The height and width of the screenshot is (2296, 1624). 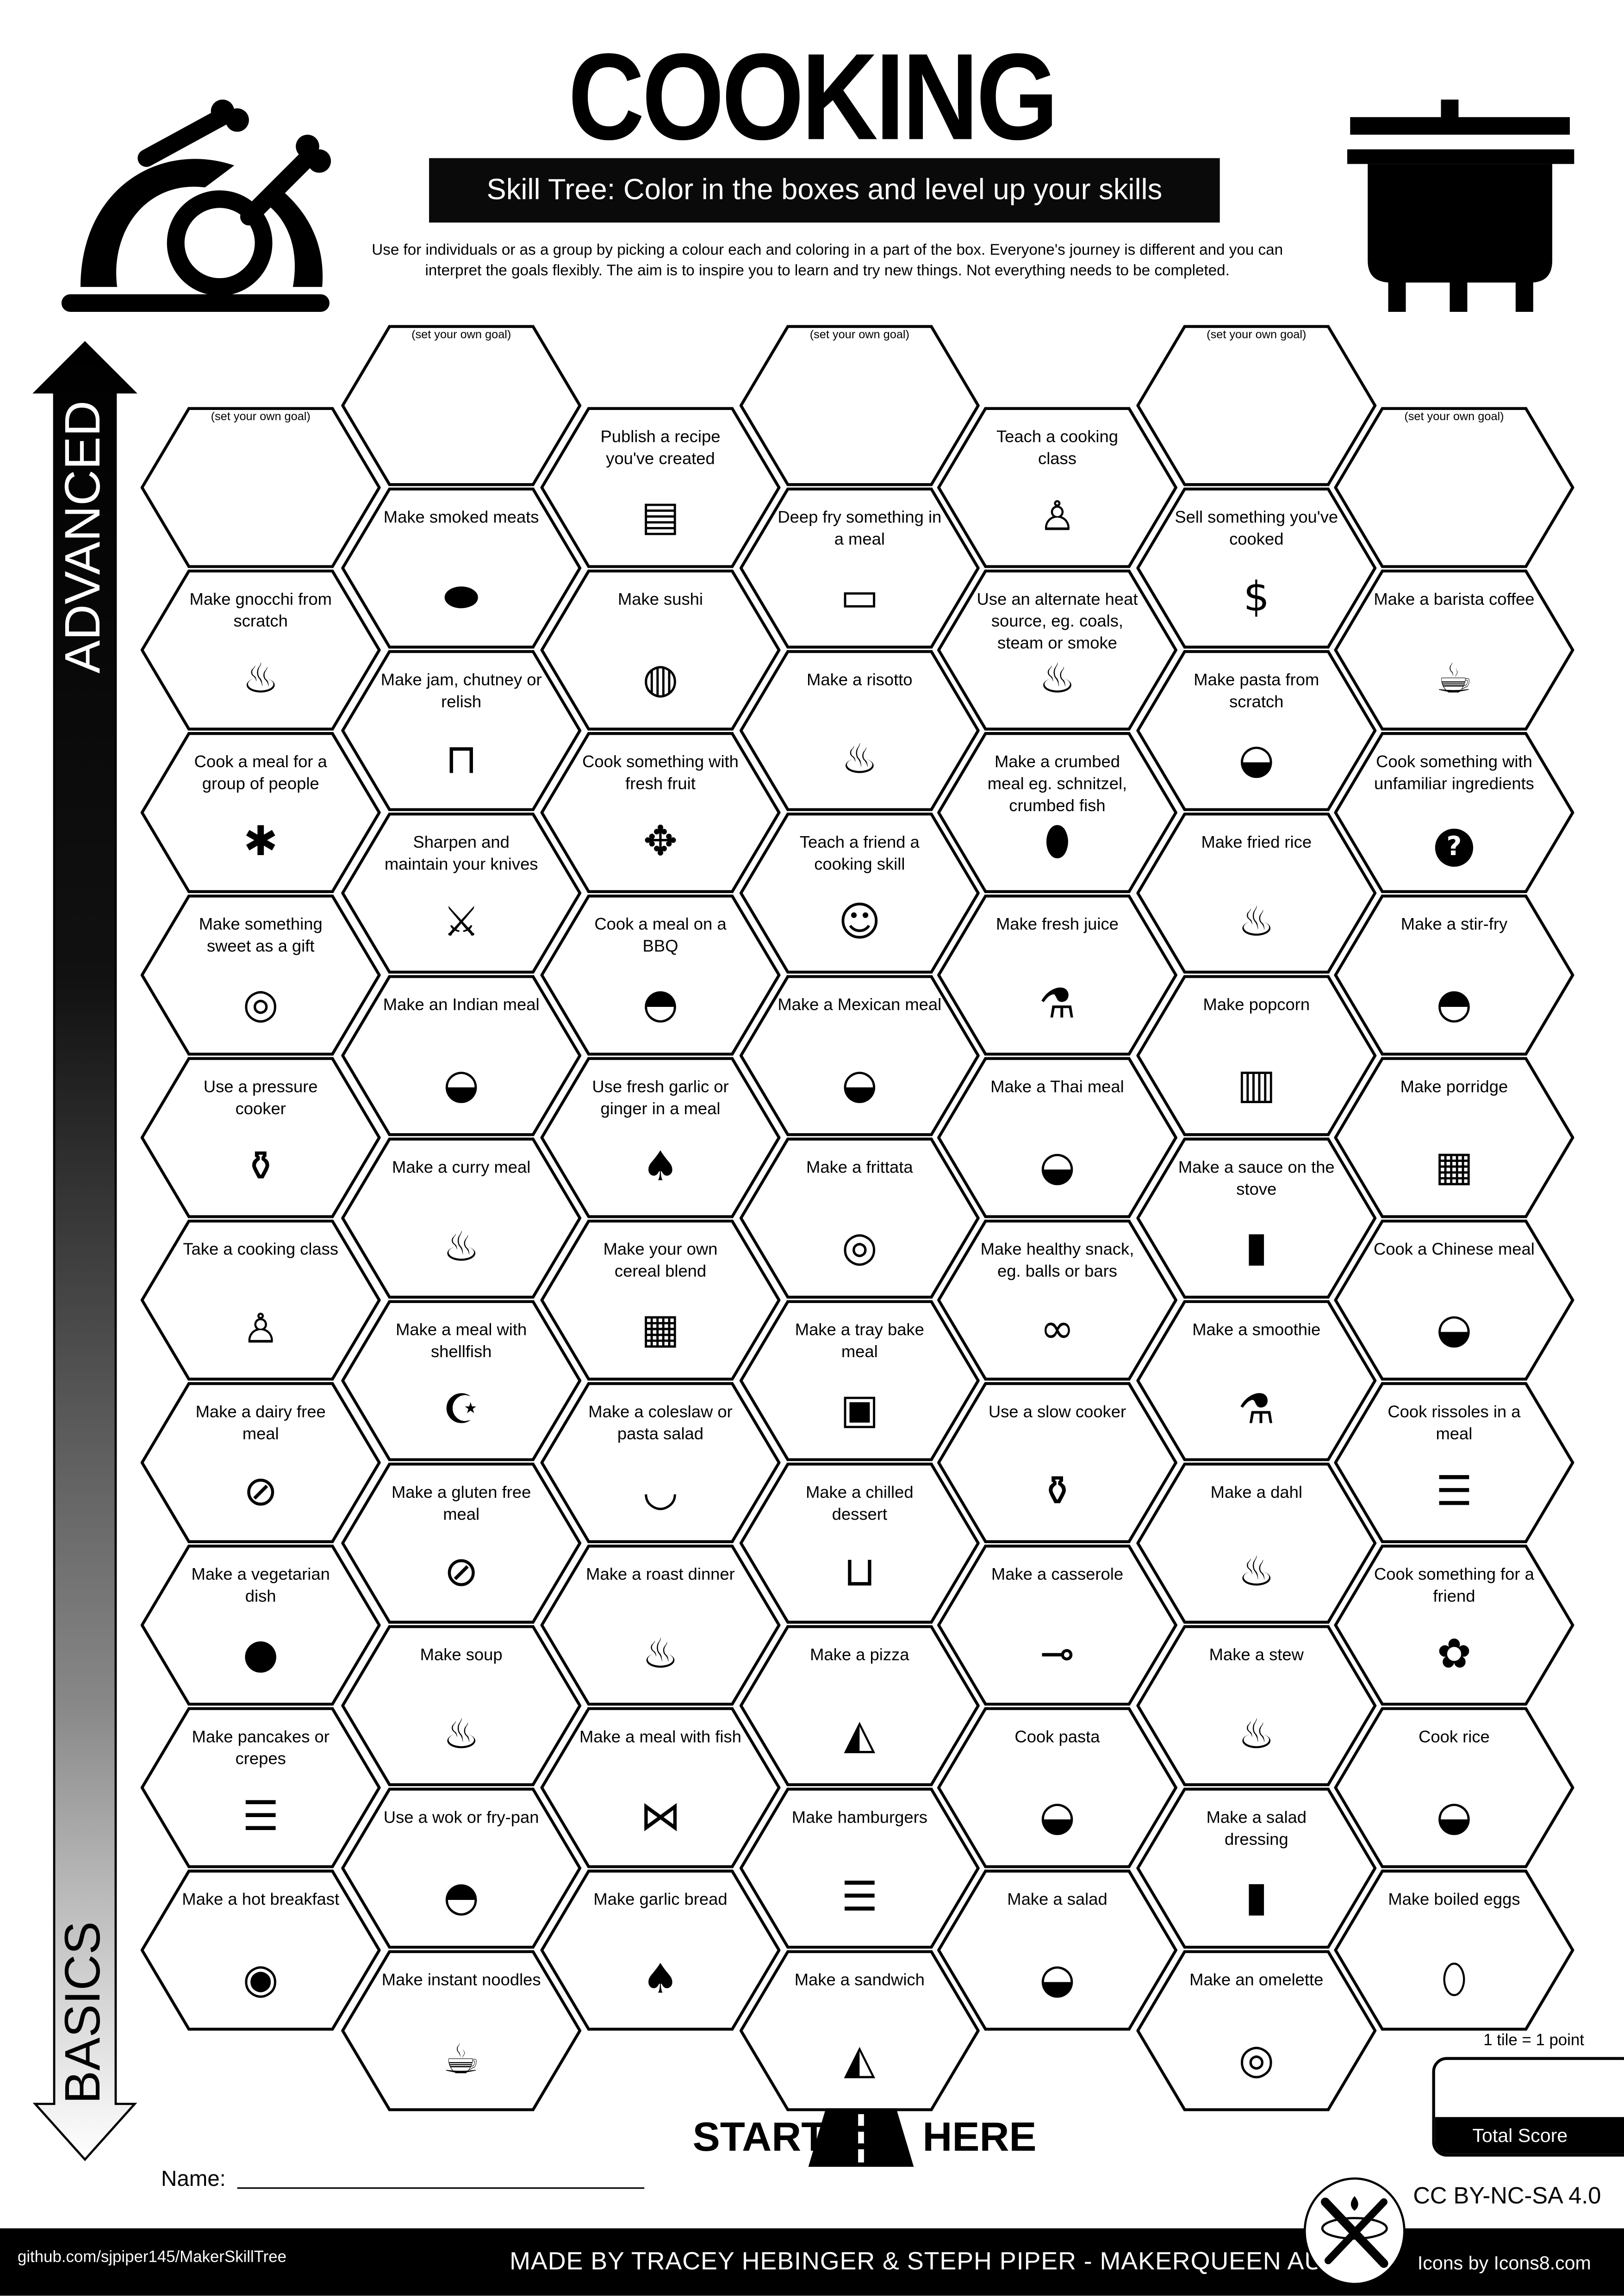 What do you see at coordinates (660, 488) in the screenshot?
I see `skill-tile: Publish a recipe you've created ▤` at bounding box center [660, 488].